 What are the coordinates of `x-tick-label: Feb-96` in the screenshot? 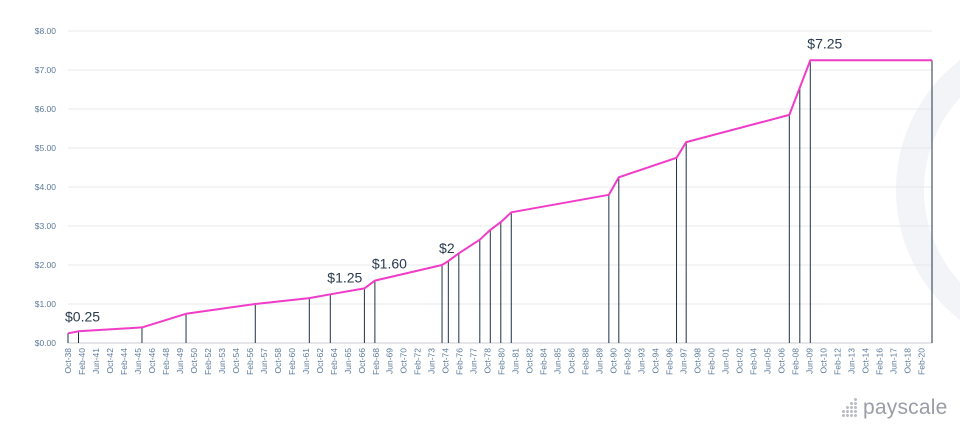 It's located at (670, 361).